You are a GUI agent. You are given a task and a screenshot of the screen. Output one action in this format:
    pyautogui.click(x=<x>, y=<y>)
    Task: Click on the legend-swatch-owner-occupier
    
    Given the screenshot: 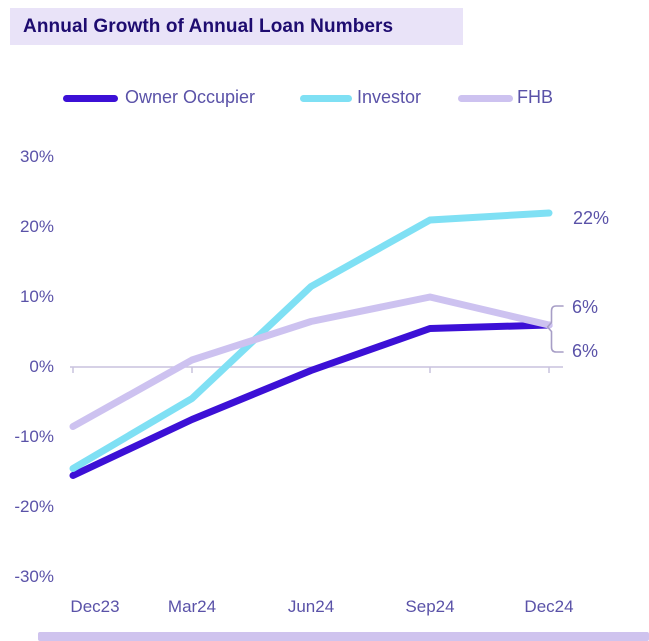 What is the action you would take?
    pyautogui.click(x=90, y=98)
    